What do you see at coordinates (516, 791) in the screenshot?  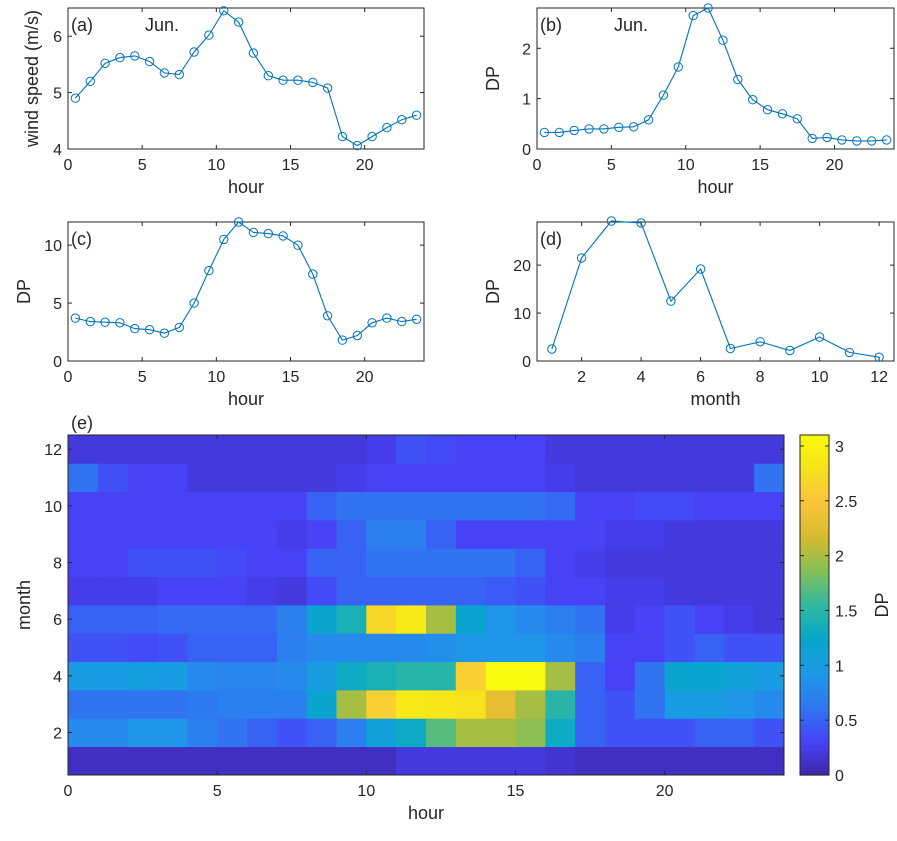 I see `x-tick-label: 15` at bounding box center [516, 791].